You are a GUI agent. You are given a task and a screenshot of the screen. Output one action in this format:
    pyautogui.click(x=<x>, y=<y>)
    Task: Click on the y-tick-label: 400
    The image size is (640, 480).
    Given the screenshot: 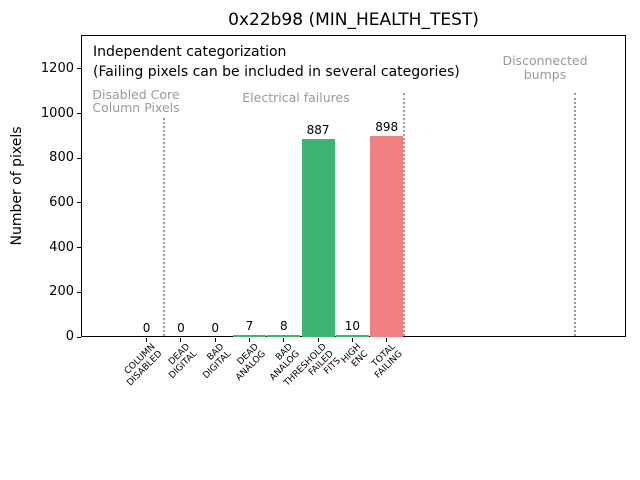 What is the action you would take?
    pyautogui.click(x=61, y=247)
    